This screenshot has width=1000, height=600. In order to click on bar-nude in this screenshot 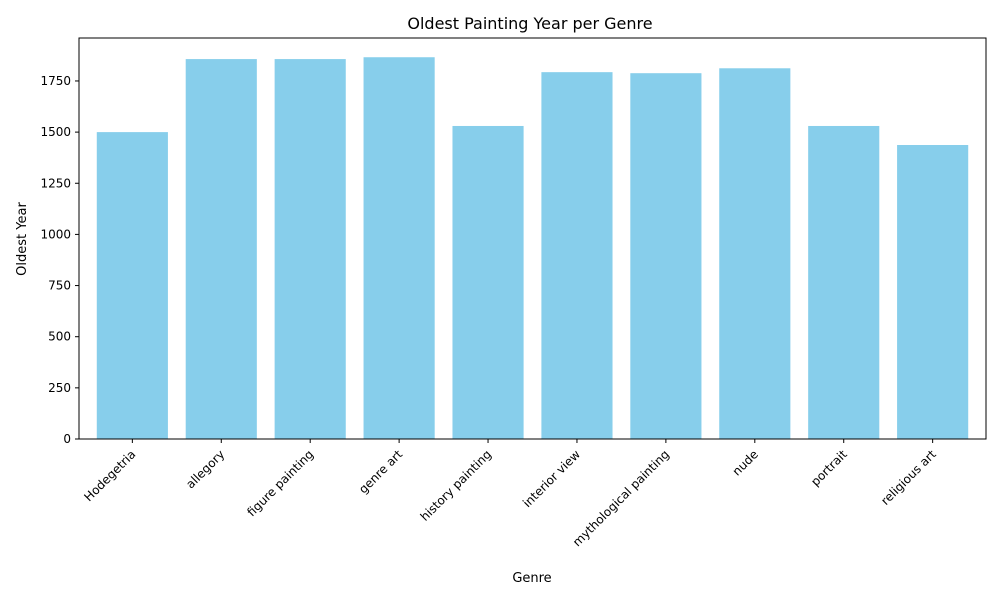, I will do `click(755, 253)`.